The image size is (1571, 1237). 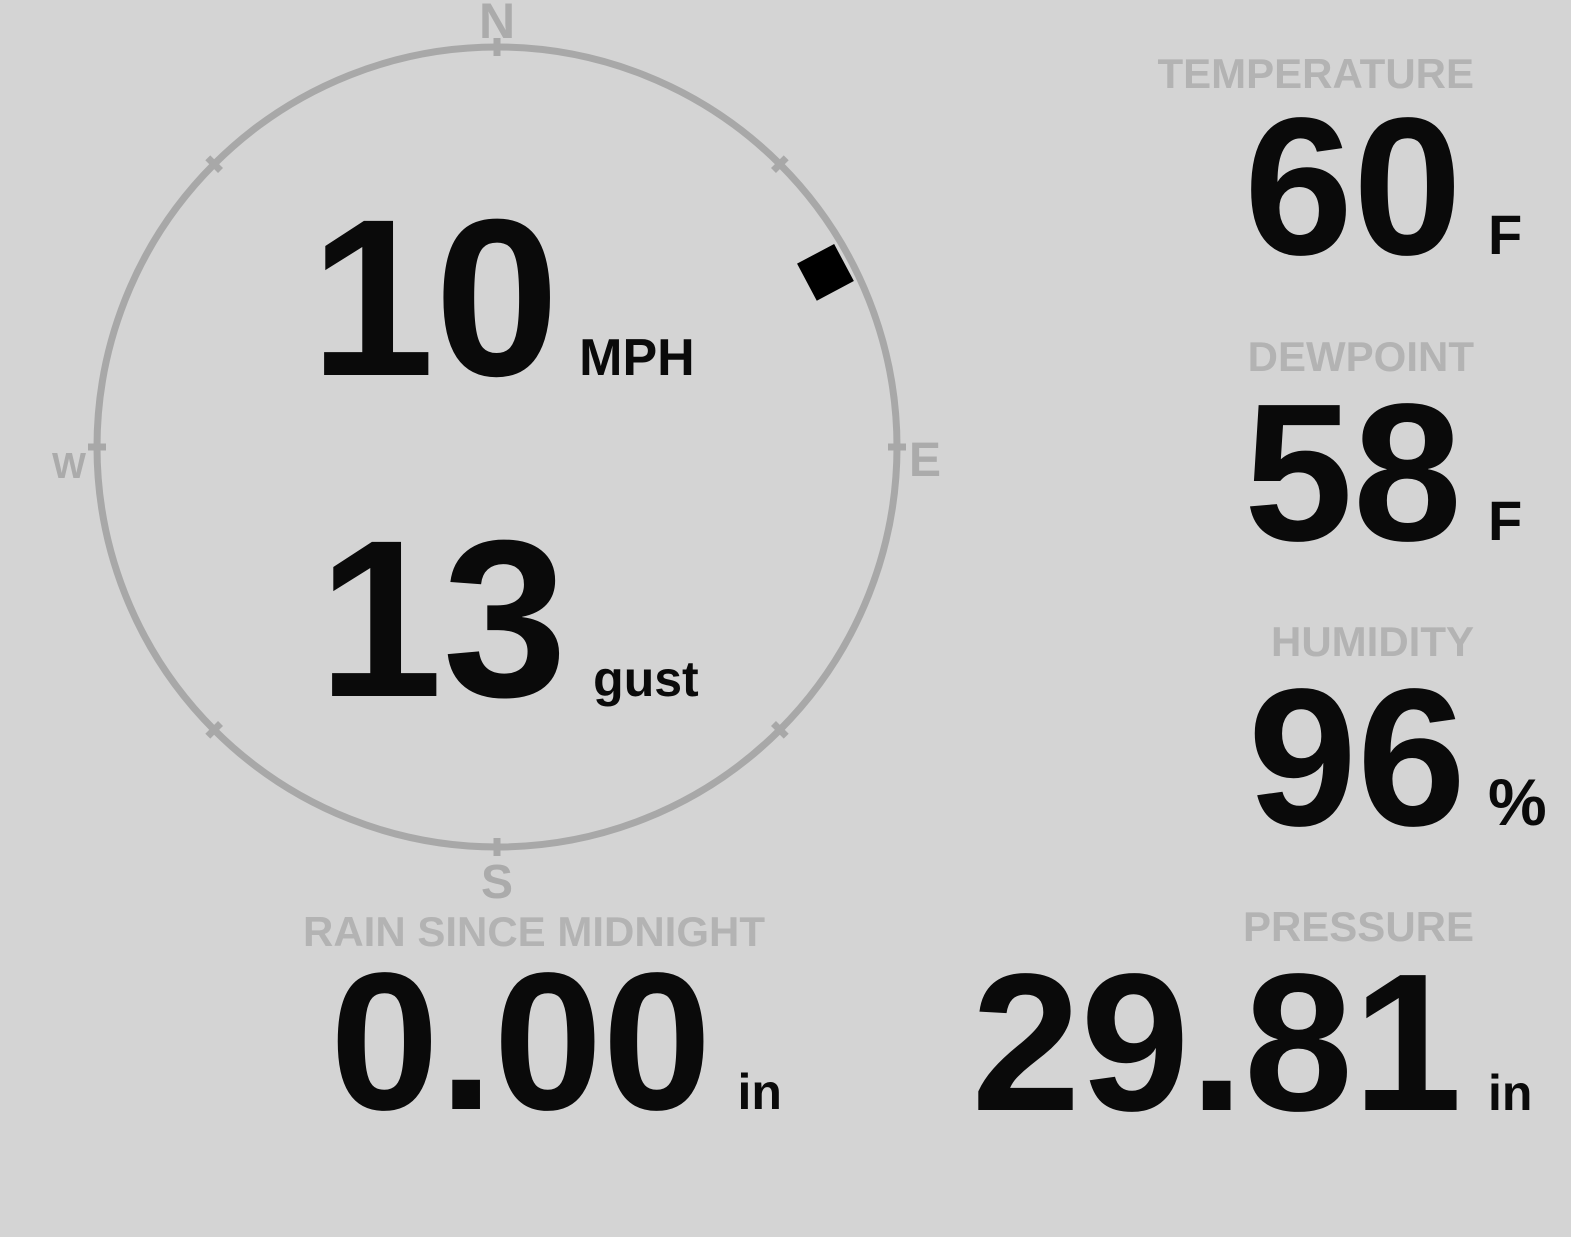 I want to click on wind-speed: 10 MPH, so click(x=502, y=298).